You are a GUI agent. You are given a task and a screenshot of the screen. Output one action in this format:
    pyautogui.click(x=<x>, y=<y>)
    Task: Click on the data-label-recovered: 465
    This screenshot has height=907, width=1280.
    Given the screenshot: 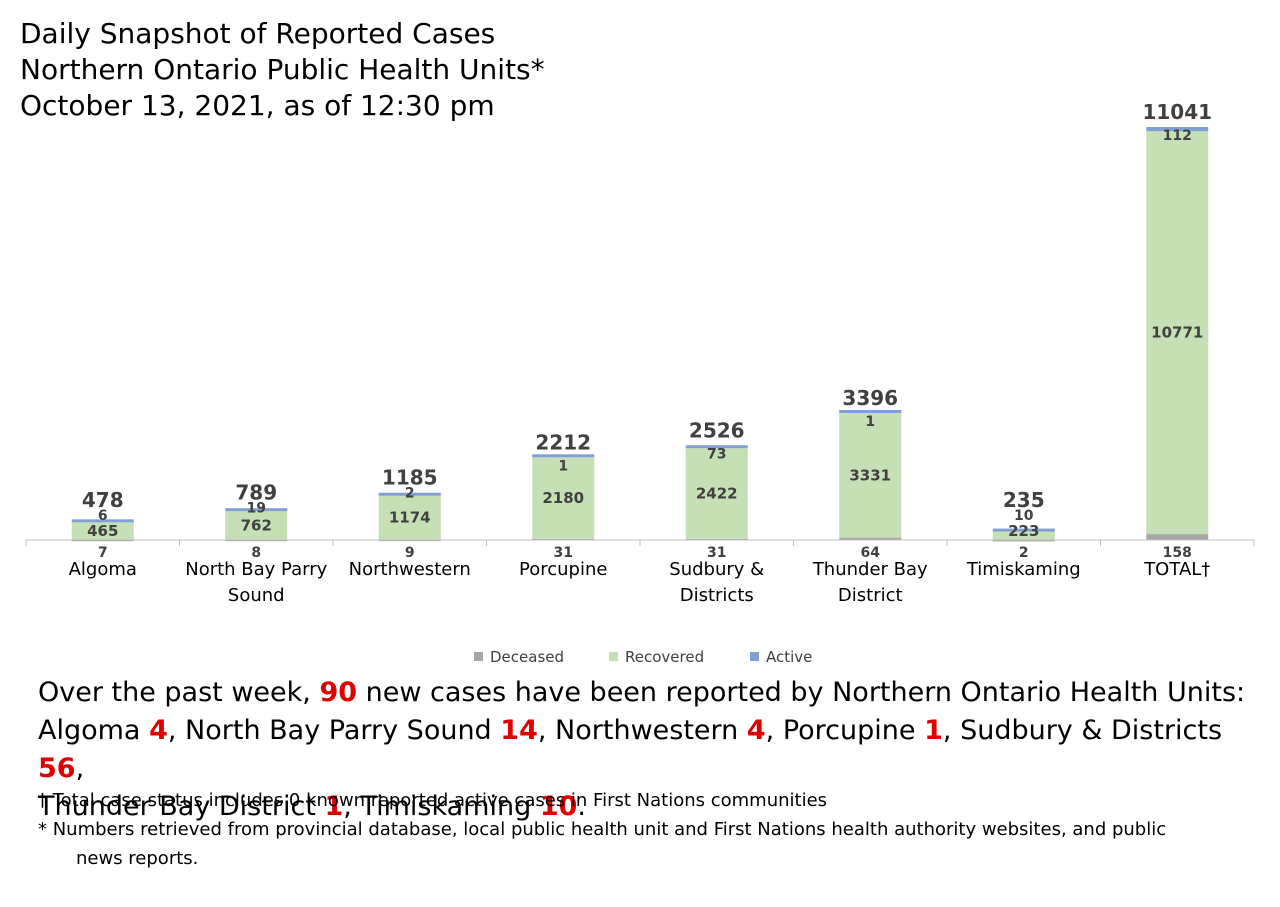 What is the action you would take?
    pyautogui.click(x=102, y=531)
    